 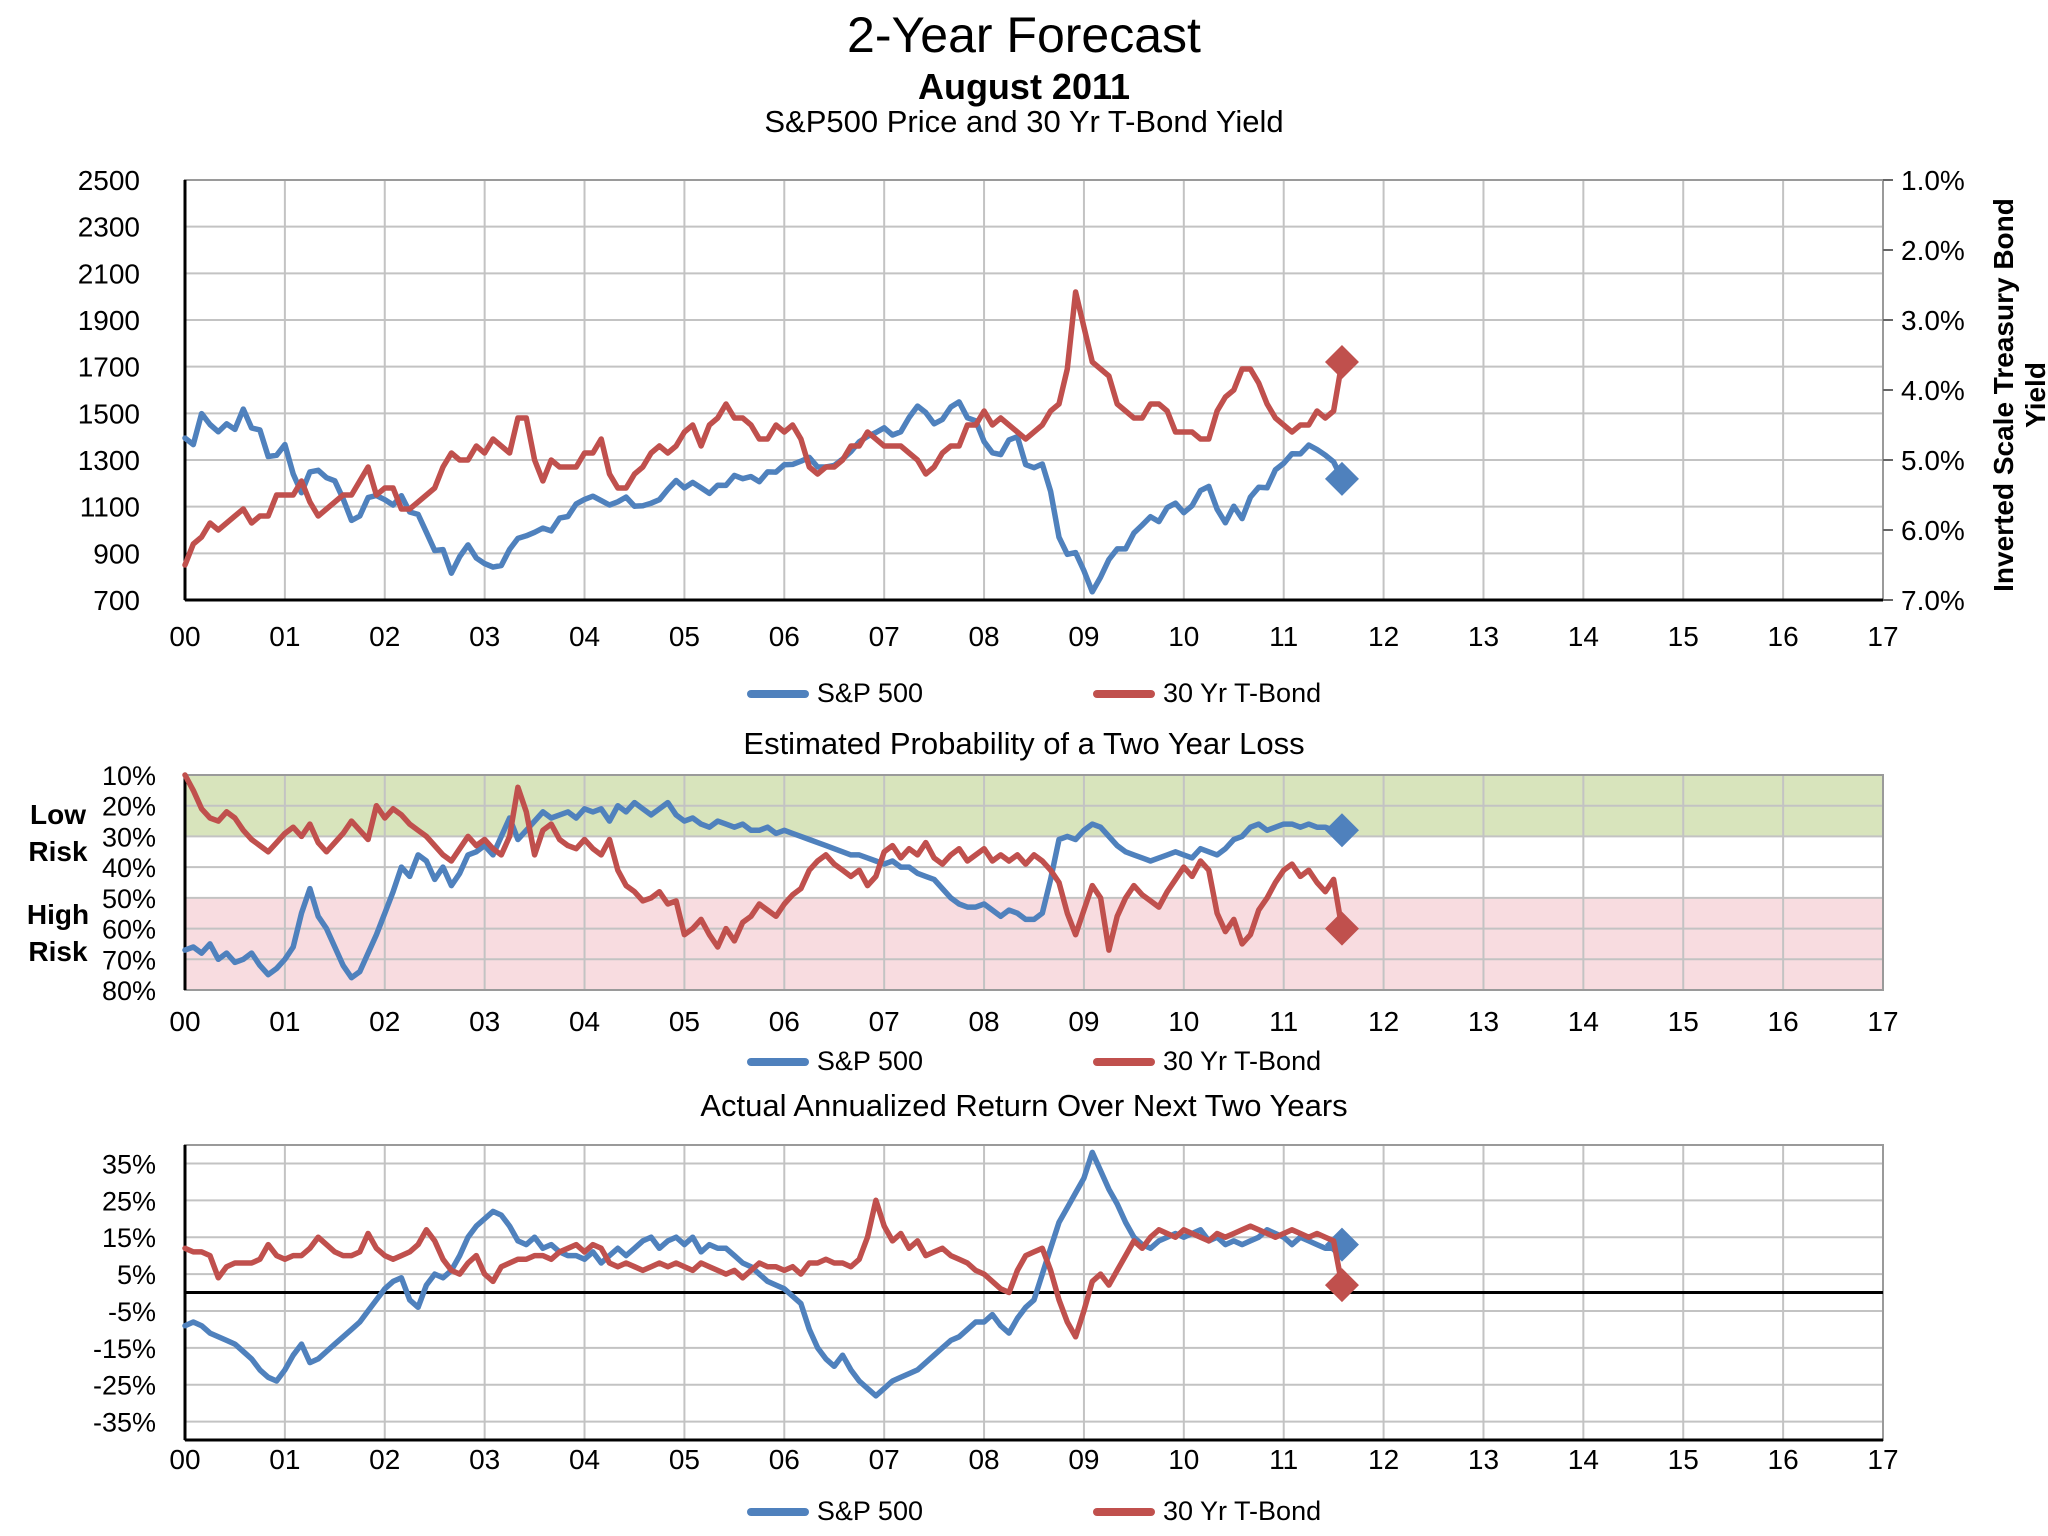 What do you see at coordinates (109, 413) in the screenshot?
I see `svg-text: 1500` at bounding box center [109, 413].